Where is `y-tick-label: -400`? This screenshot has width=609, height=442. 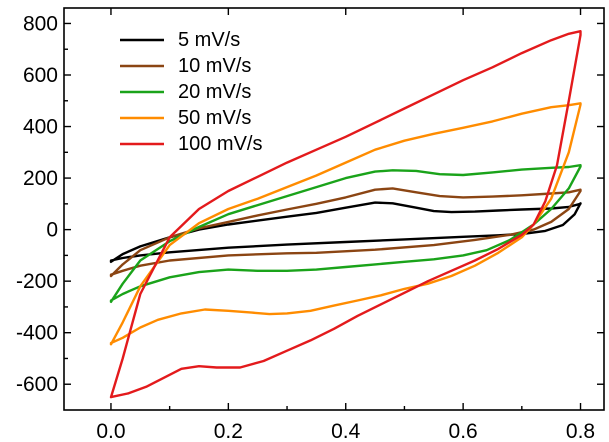 y-tick-label: -400 is located at coordinates (37, 333).